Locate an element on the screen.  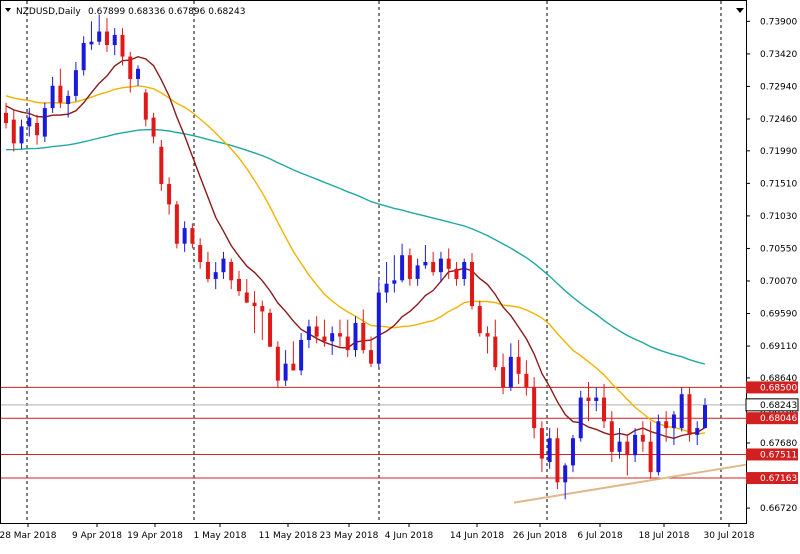
y-tick-label: 0.68640 is located at coordinates (778, 379).